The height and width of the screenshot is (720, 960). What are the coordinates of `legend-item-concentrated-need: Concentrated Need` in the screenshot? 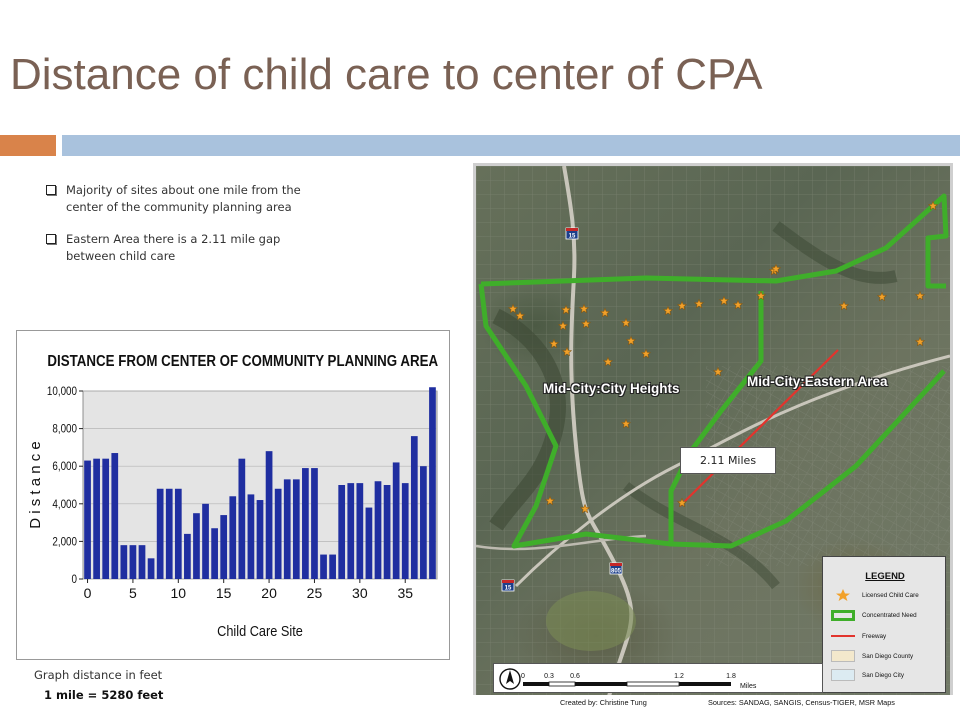 It's located at (874, 615).